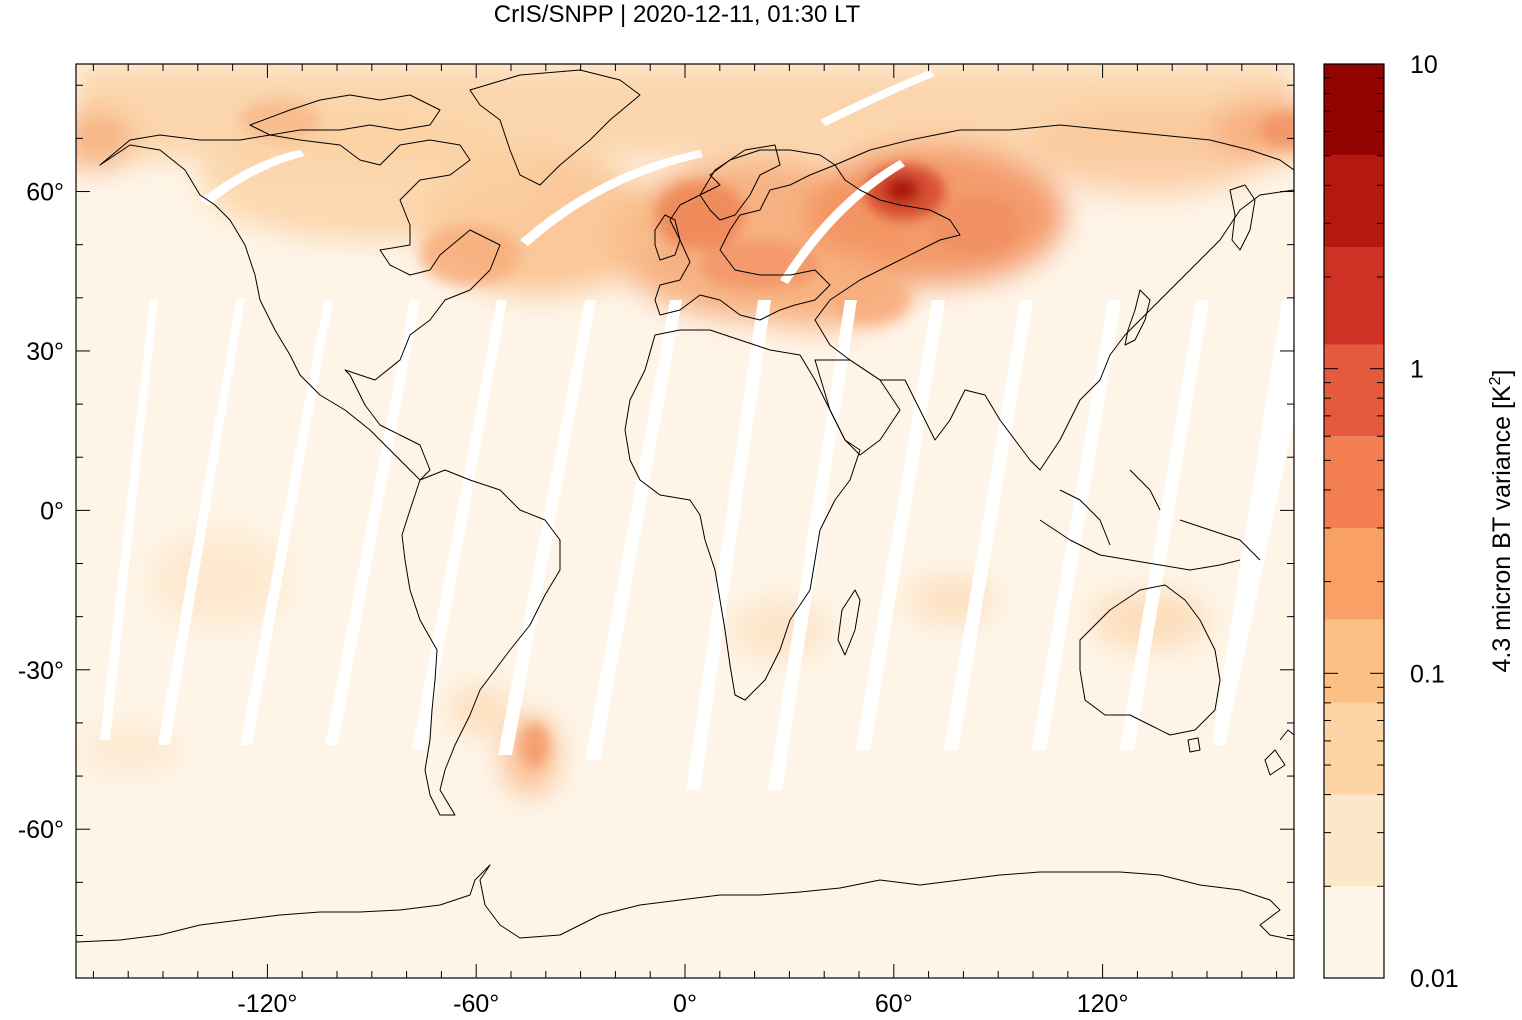 The width and height of the screenshot is (1522, 1020). Describe the element at coordinates (52, 511) in the screenshot. I see `y-tick-label: 0°` at that location.